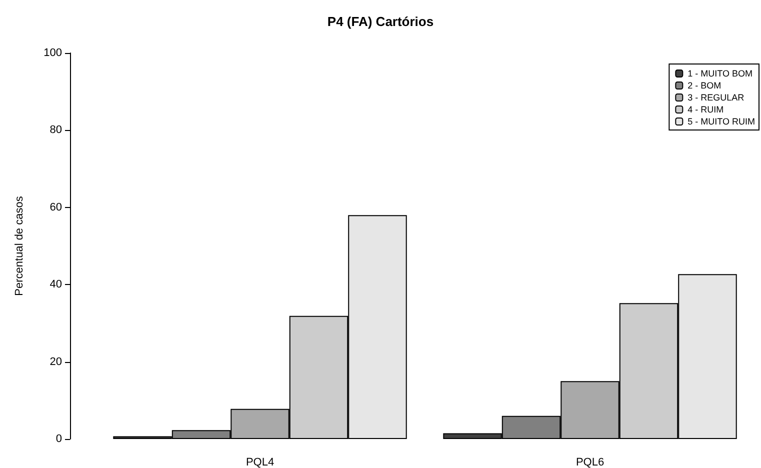 The height and width of the screenshot is (468, 761). I want to click on legend-label: 1 - MUITO BOM, so click(720, 73).